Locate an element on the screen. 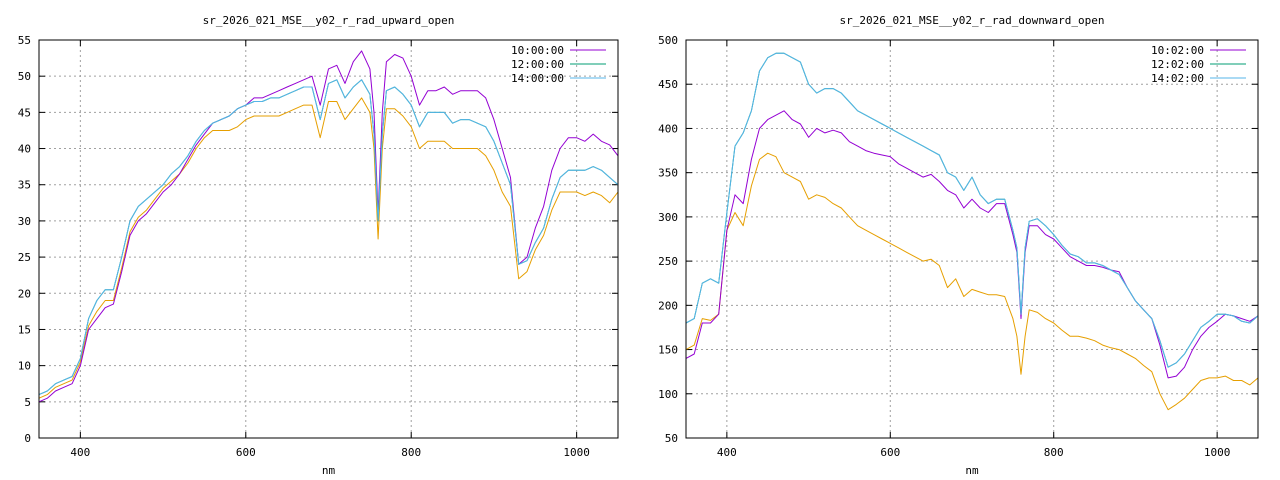 The image size is (1280, 480). y-tick-label: 55 is located at coordinates (24, 40).